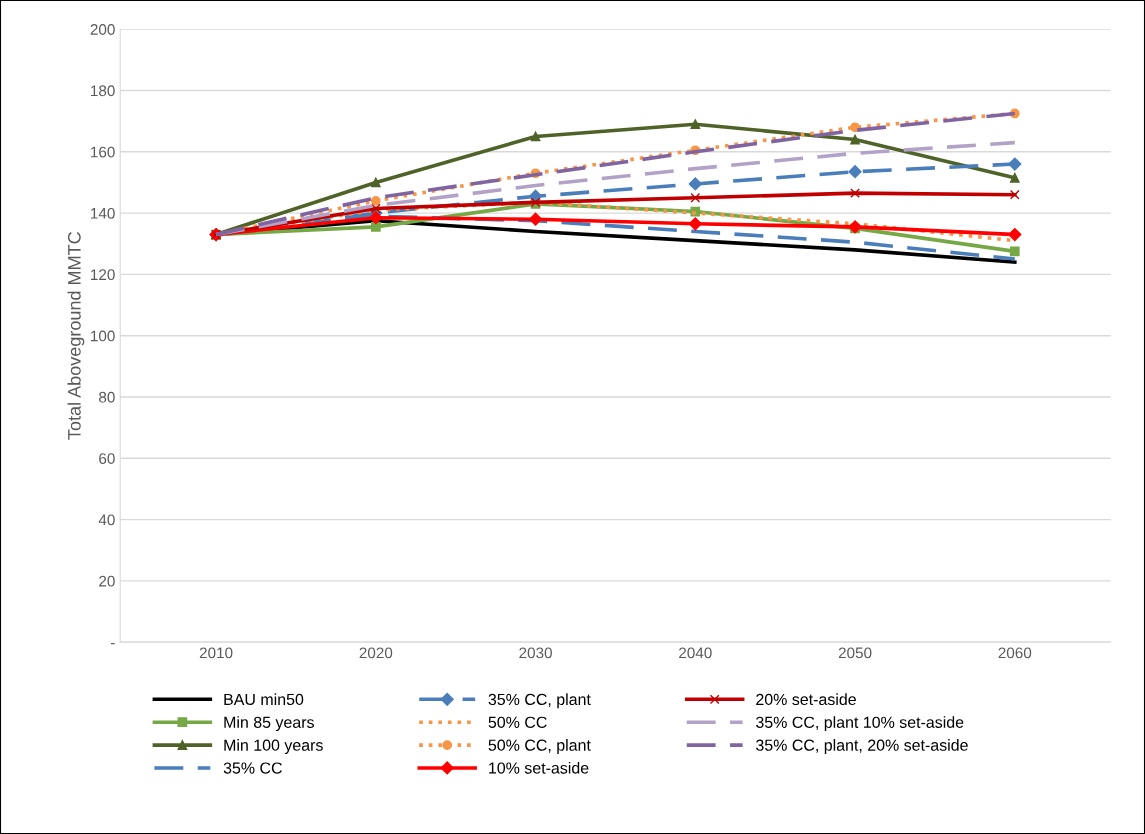  Describe the element at coordinates (376, 653) in the screenshot. I see `x-tick-label: 2020` at that location.